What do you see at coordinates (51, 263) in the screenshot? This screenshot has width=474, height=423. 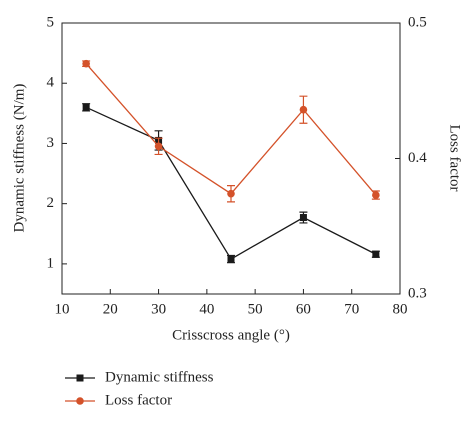 I see `y-tick-label: 1` at bounding box center [51, 263].